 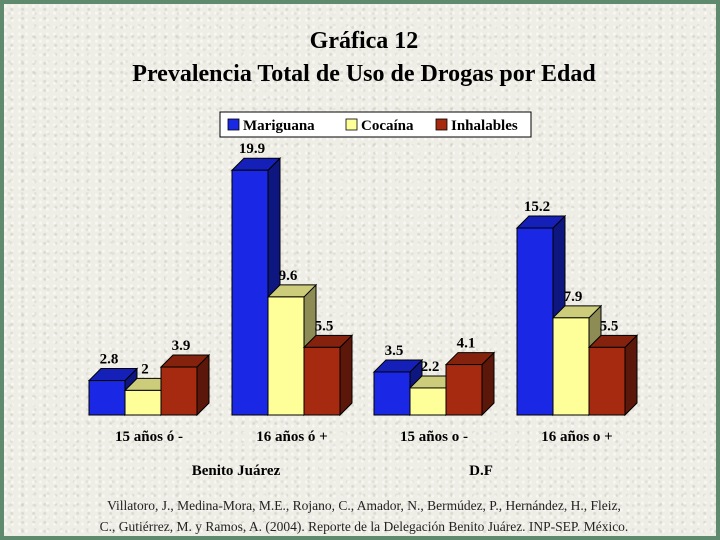 What do you see at coordinates (324, 326) in the screenshot?
I see `data-label-inhalables-2: 5.5` at bounding box center [324, 326].